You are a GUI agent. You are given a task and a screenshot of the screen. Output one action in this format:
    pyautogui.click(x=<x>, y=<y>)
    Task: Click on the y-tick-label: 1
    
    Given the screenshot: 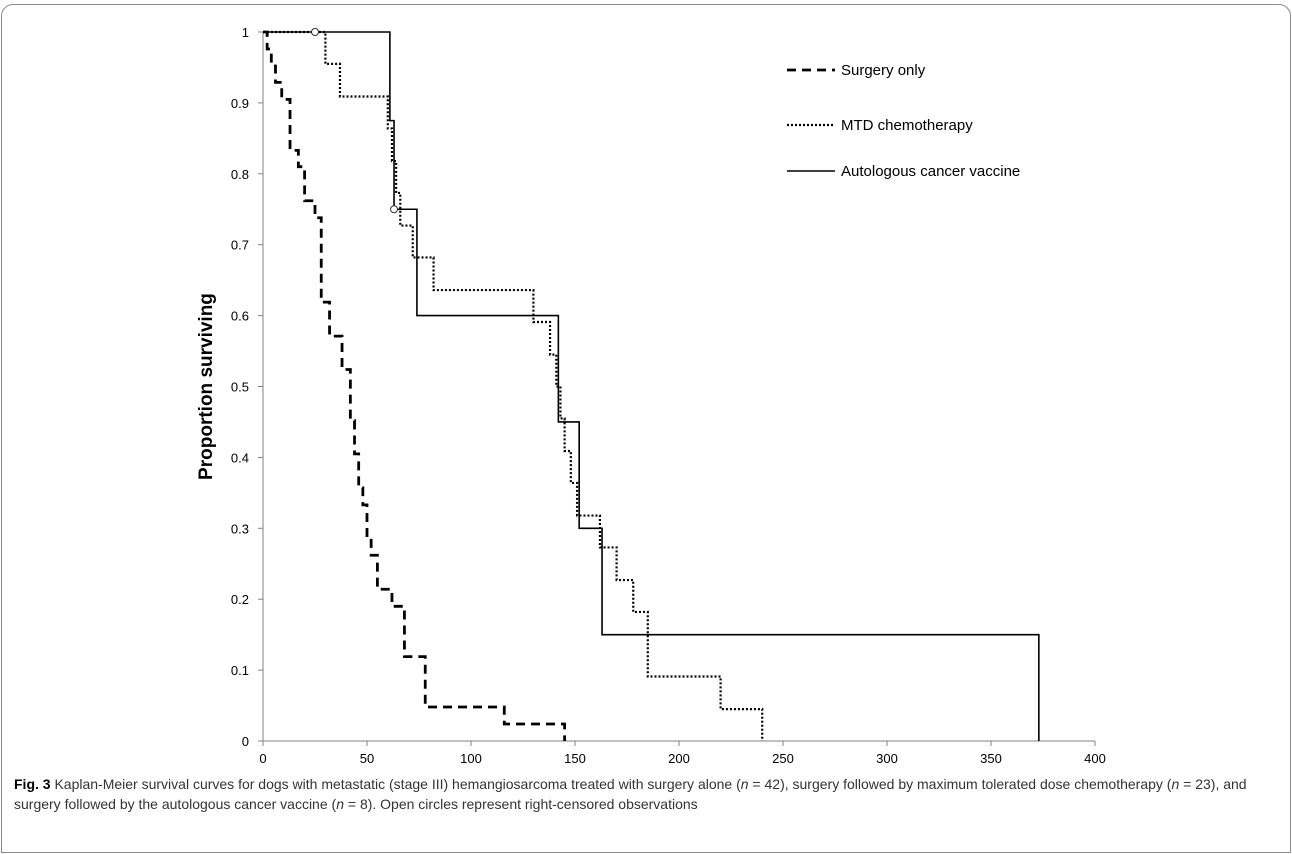 What is the action you would take?
    pyautogui.click(x=245, y=32)
    